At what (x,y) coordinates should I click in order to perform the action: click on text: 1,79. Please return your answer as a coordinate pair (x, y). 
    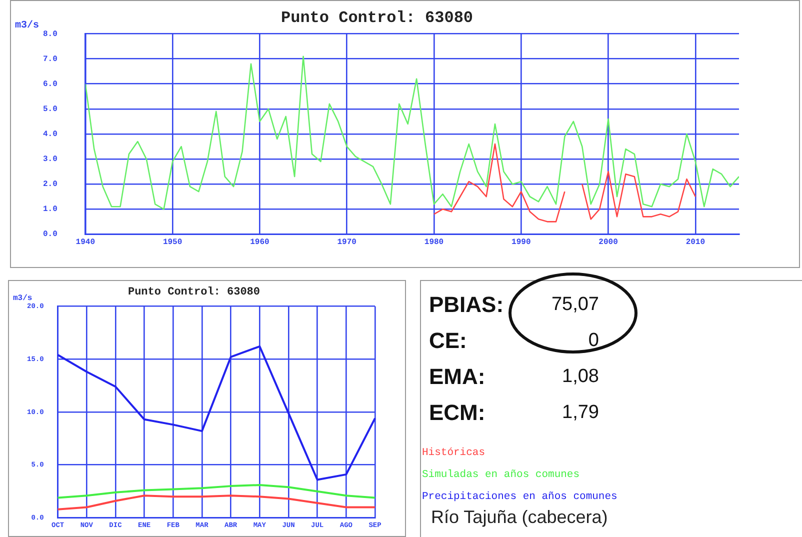
    Looking at the image, I should click on (580, 413).